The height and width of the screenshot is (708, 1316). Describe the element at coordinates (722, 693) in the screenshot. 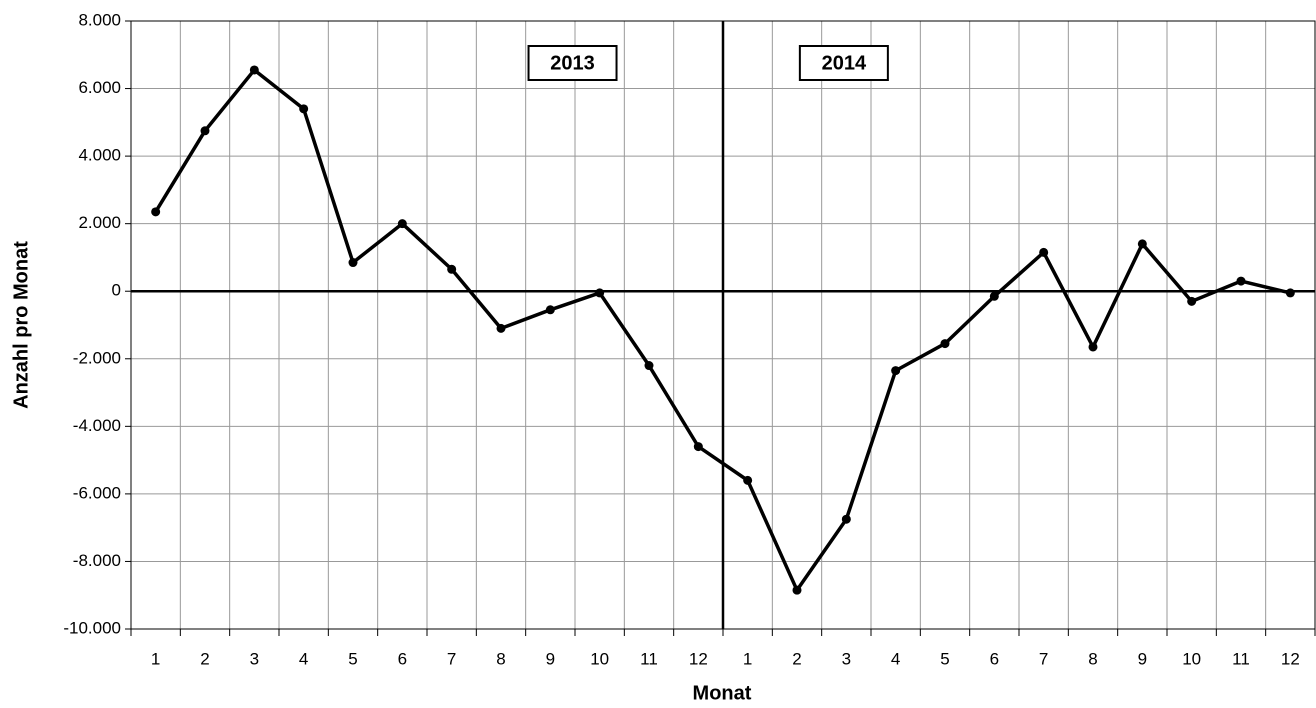

I see `x-axis-label: Monat` at that location.